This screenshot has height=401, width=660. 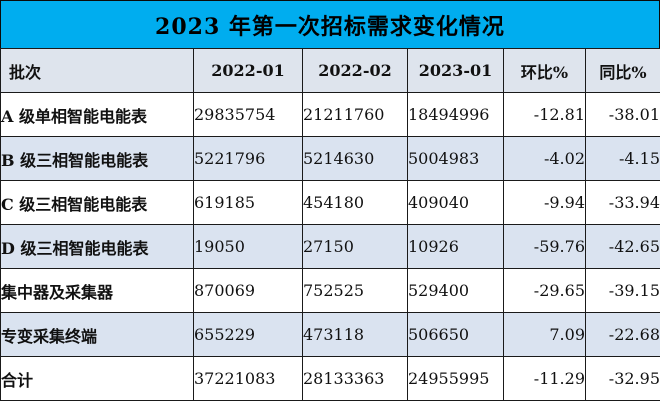 I want to click on cell-2022-01: 655229, so click(x=248, y=334).